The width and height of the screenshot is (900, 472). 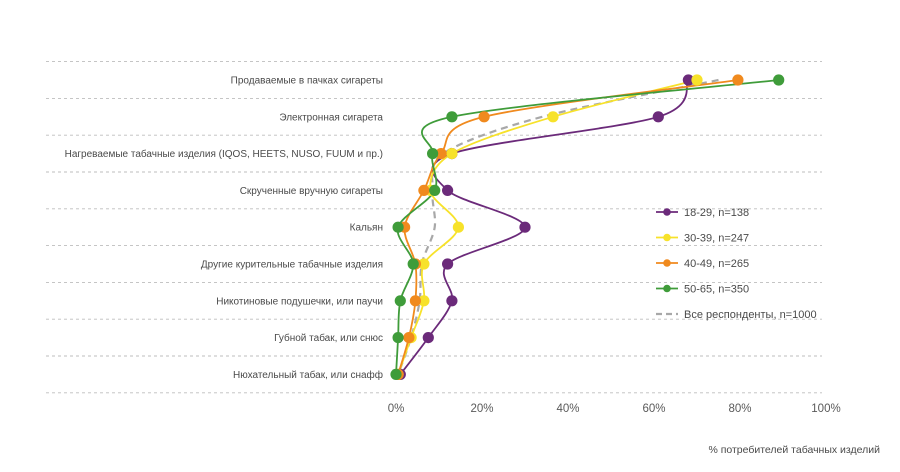 What do you see at coordinates (366, 228) in the screenshot?
I see `category-label: Кальян` at bounding box center [366, 228].